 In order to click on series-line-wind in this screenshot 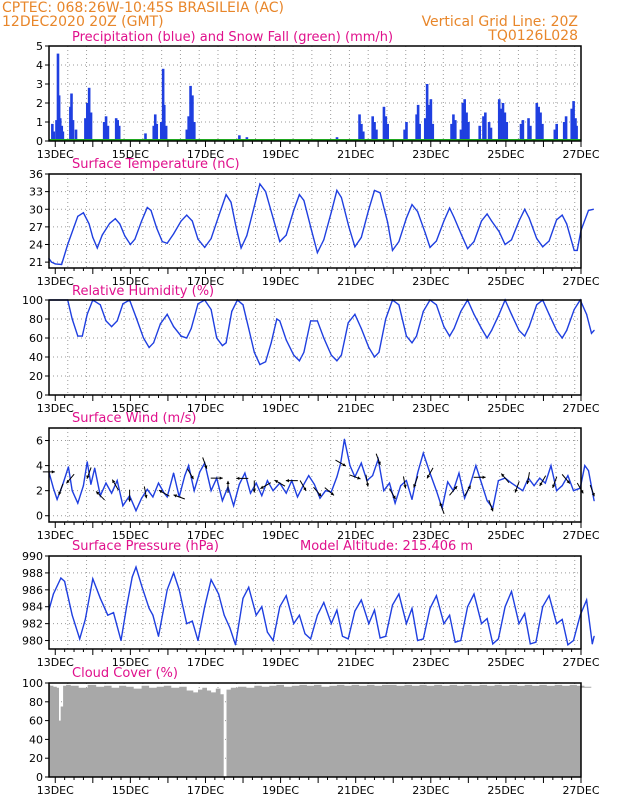, I will do `click(321, 476)`.